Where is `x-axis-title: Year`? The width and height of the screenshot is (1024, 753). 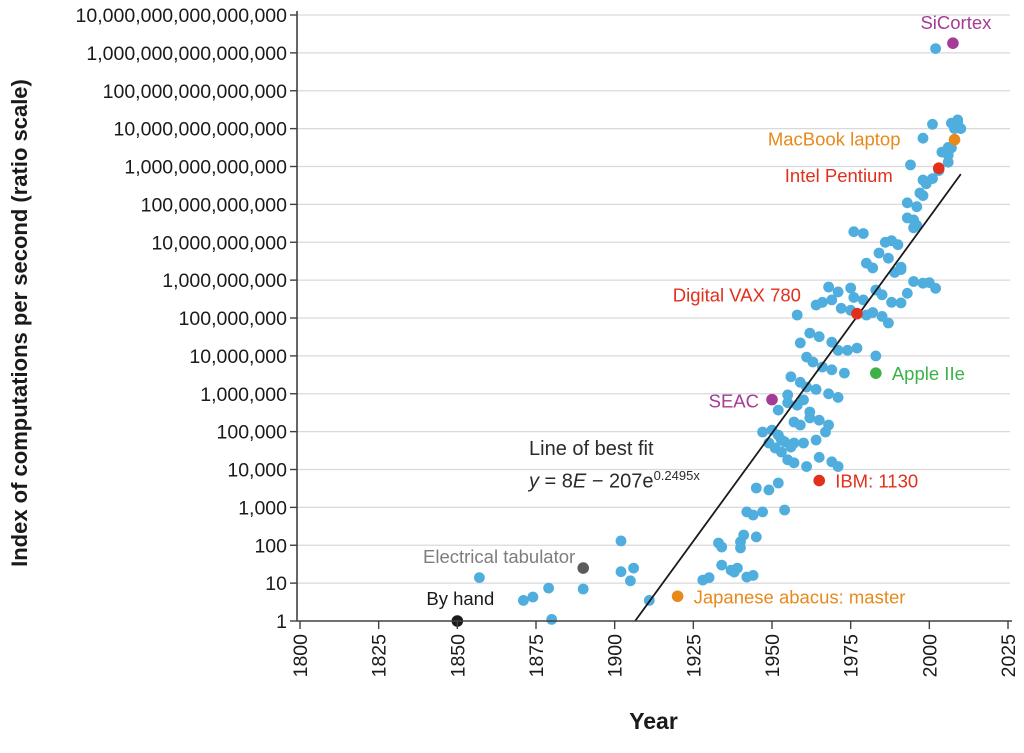 x-axis-title: Year is located at coordinates (653, 721).